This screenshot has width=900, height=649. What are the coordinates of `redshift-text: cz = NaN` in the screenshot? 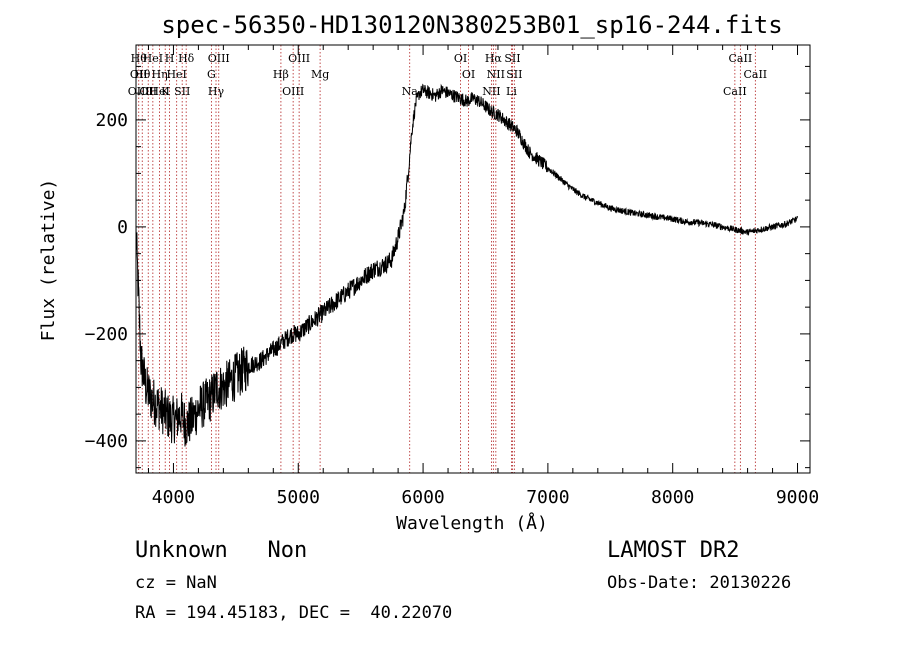 It's located at (176, 583).